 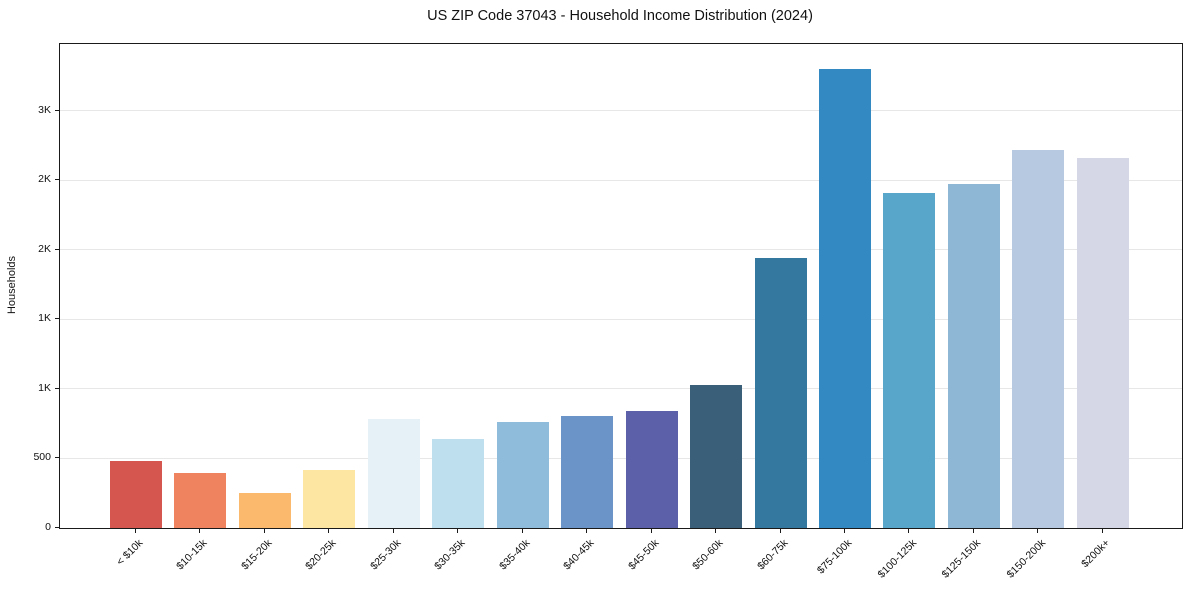 What do you see at coordinates (321, 555) in the screenshot?
I see `x-tick-label: $20-25k` at bounding box center [321, 555].